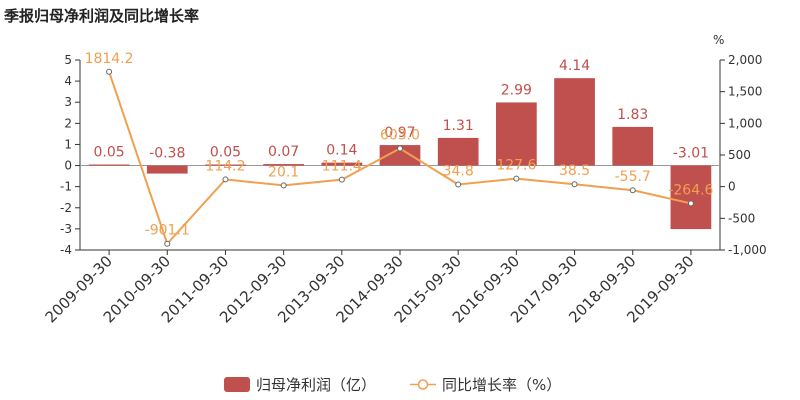 The width and height of the screenshot is (800, 400). I want to click on line-value-label: -264.6, so click(690, 190).